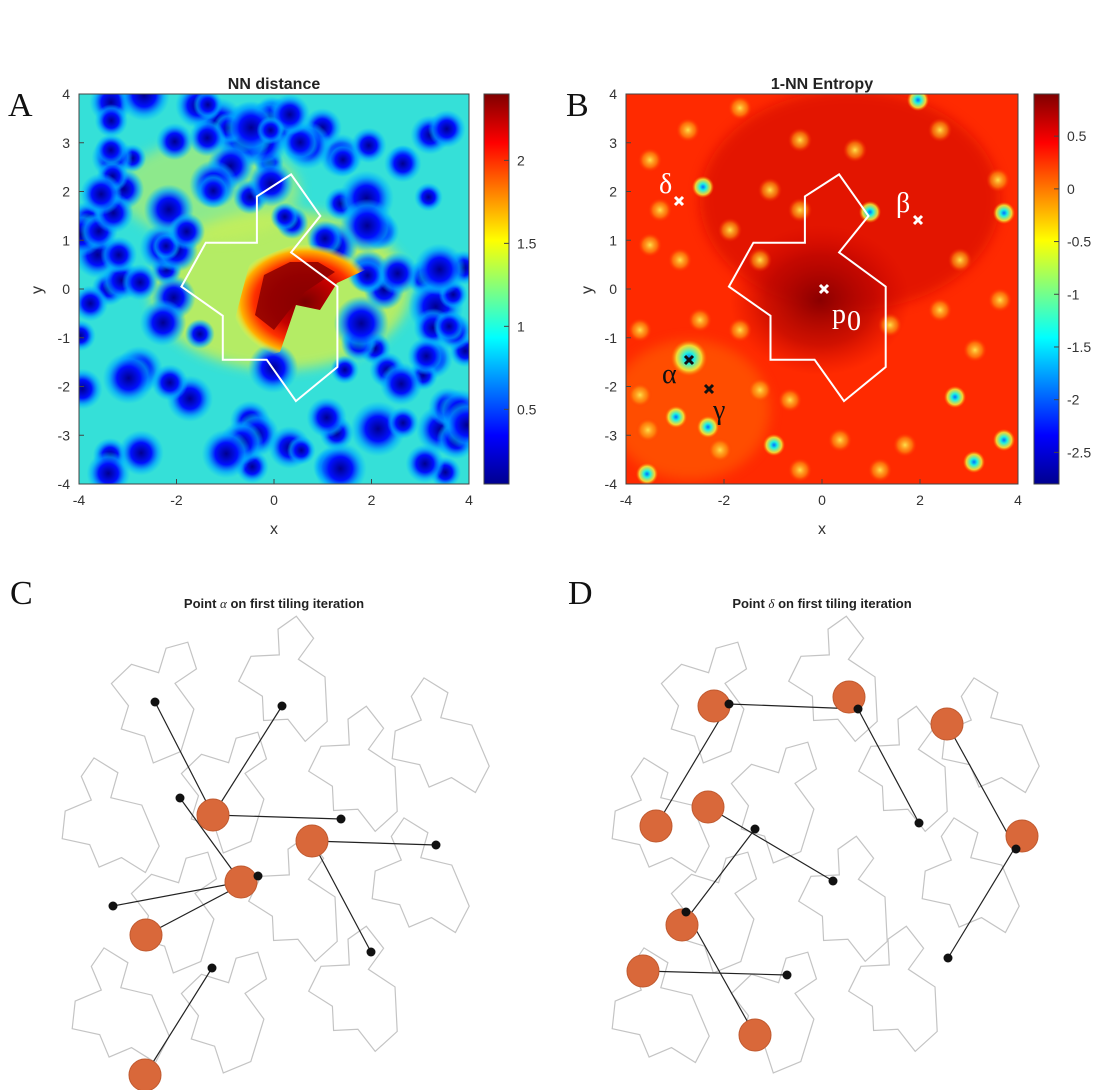 This screenshot has width=1104, height=1090. I want to click on panel-a-xtick-label: -2, so click(176, 500).